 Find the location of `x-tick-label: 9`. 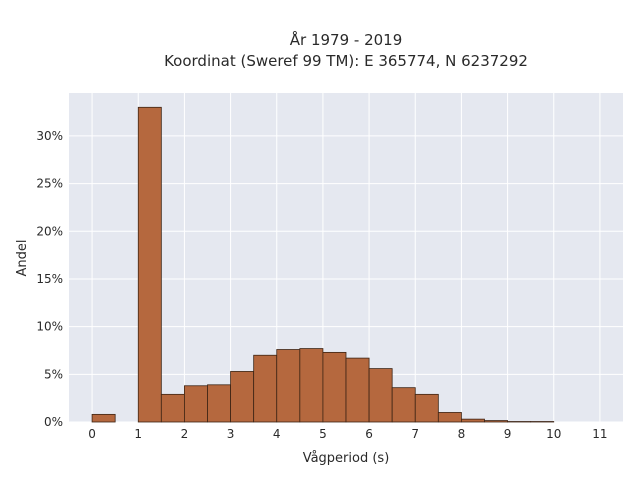

x-tick-label: 9 is located at coordinates (508, 434).